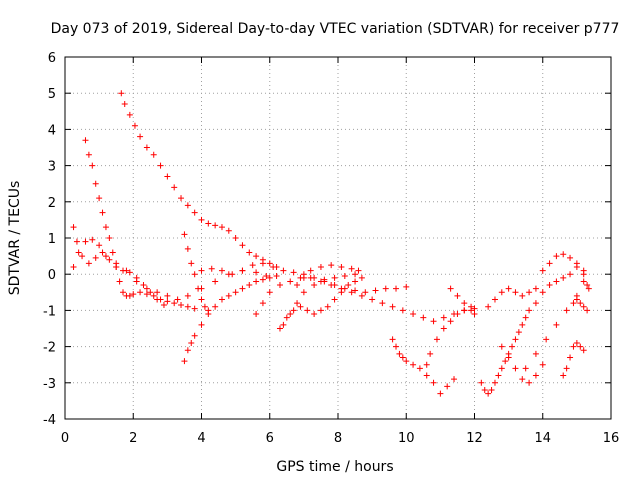 This screenshot has width=640, height=480. What do you see at coordinates (201, 438) in the screenshot?
I see `x-tick-label: 4` at bounding box center [201, 438].